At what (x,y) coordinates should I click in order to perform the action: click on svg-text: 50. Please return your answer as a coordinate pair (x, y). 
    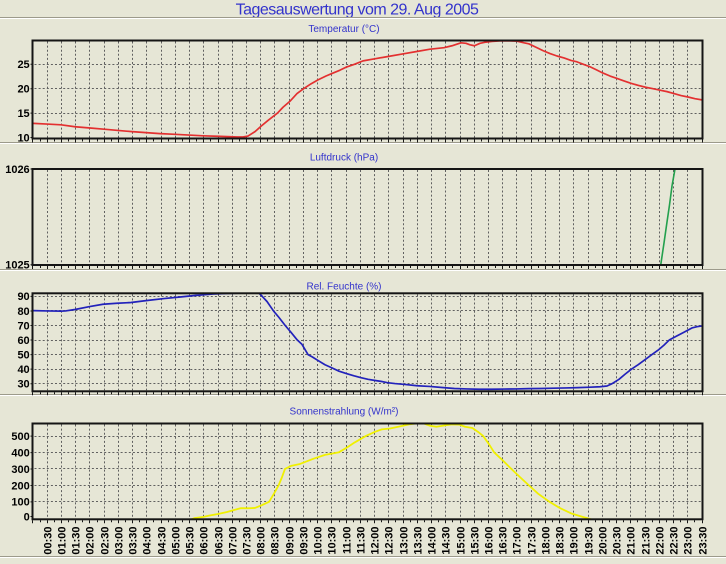
    Looking at the image, I should click on (23, 355).